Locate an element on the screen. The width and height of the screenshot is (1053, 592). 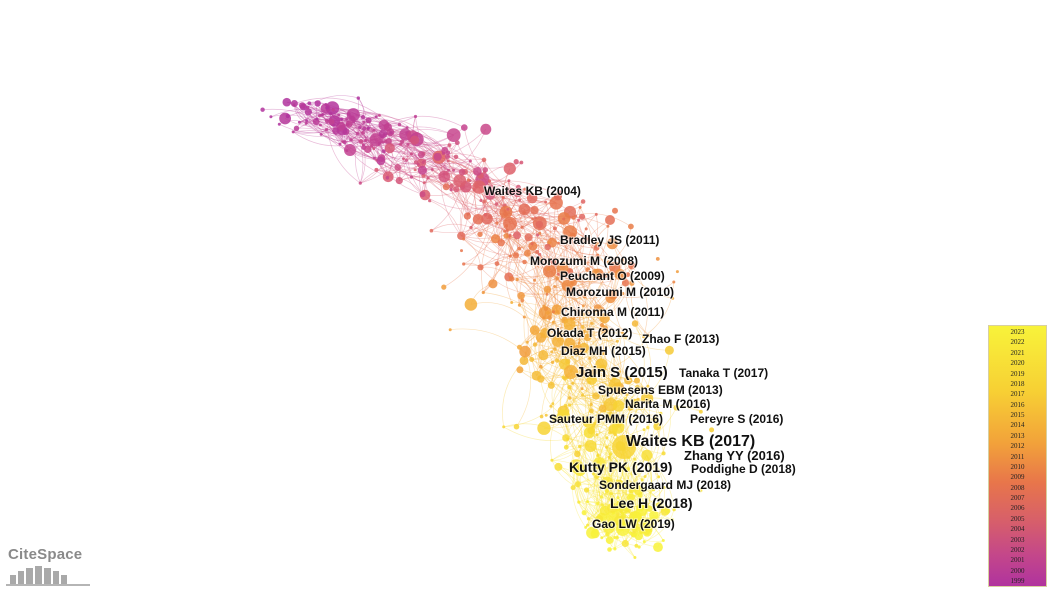
node-label-morozumi-2008: Morozumi M (2008) is located at coordinates (584, 261).